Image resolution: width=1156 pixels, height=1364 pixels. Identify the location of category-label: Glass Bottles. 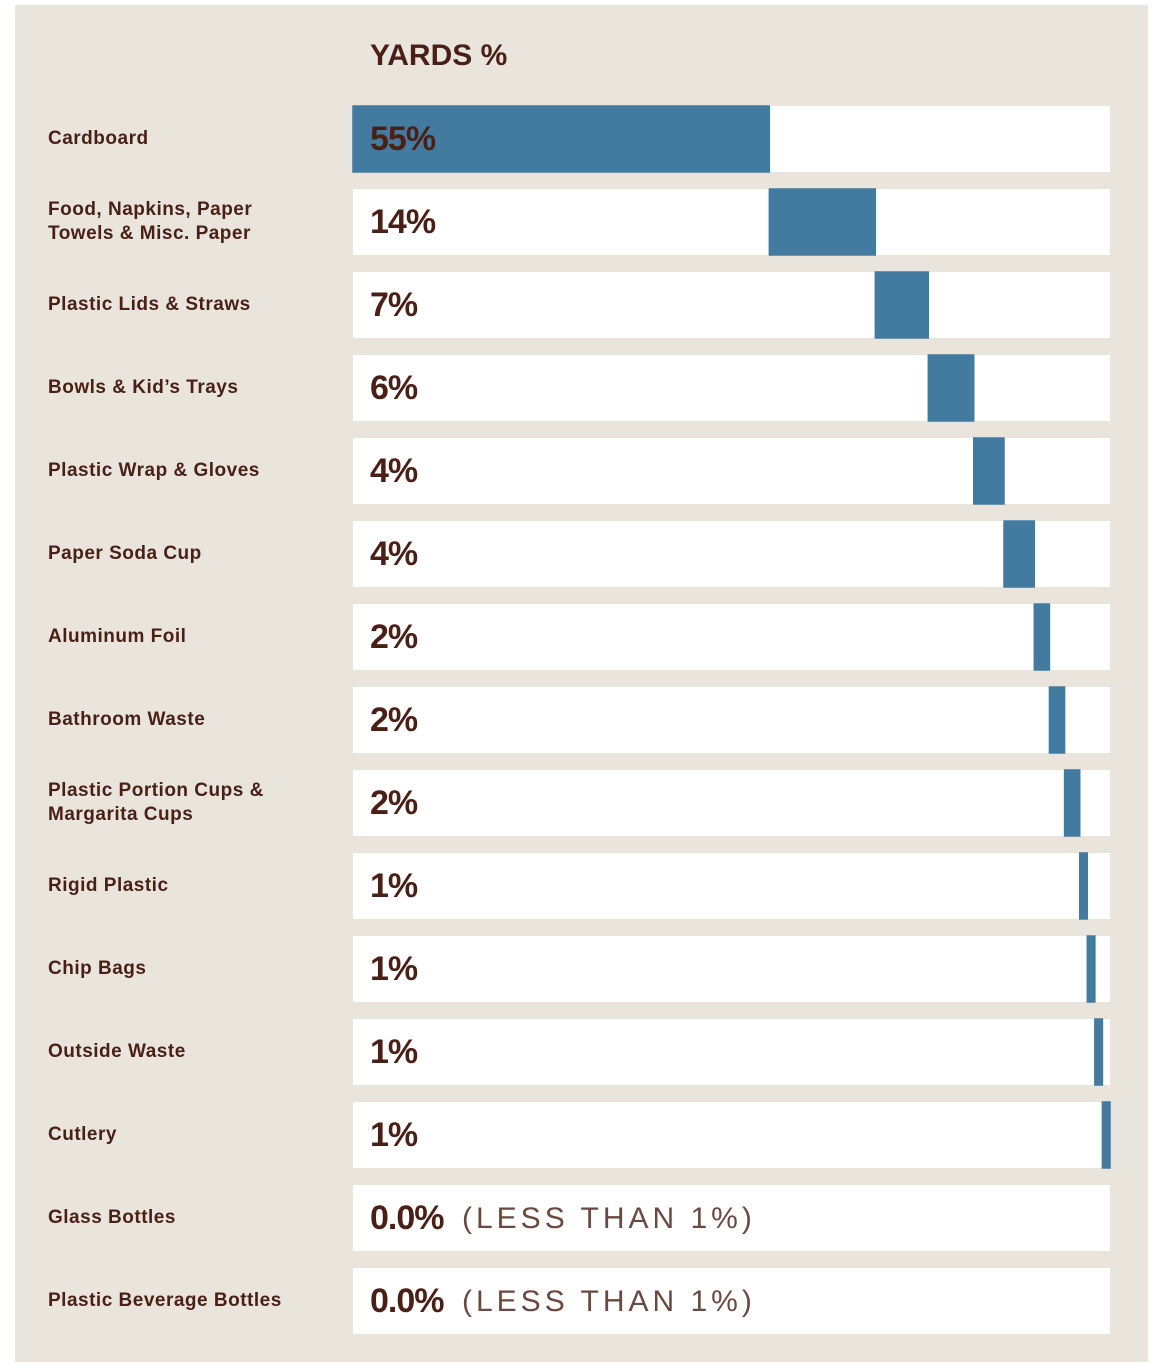
(112, 1217).